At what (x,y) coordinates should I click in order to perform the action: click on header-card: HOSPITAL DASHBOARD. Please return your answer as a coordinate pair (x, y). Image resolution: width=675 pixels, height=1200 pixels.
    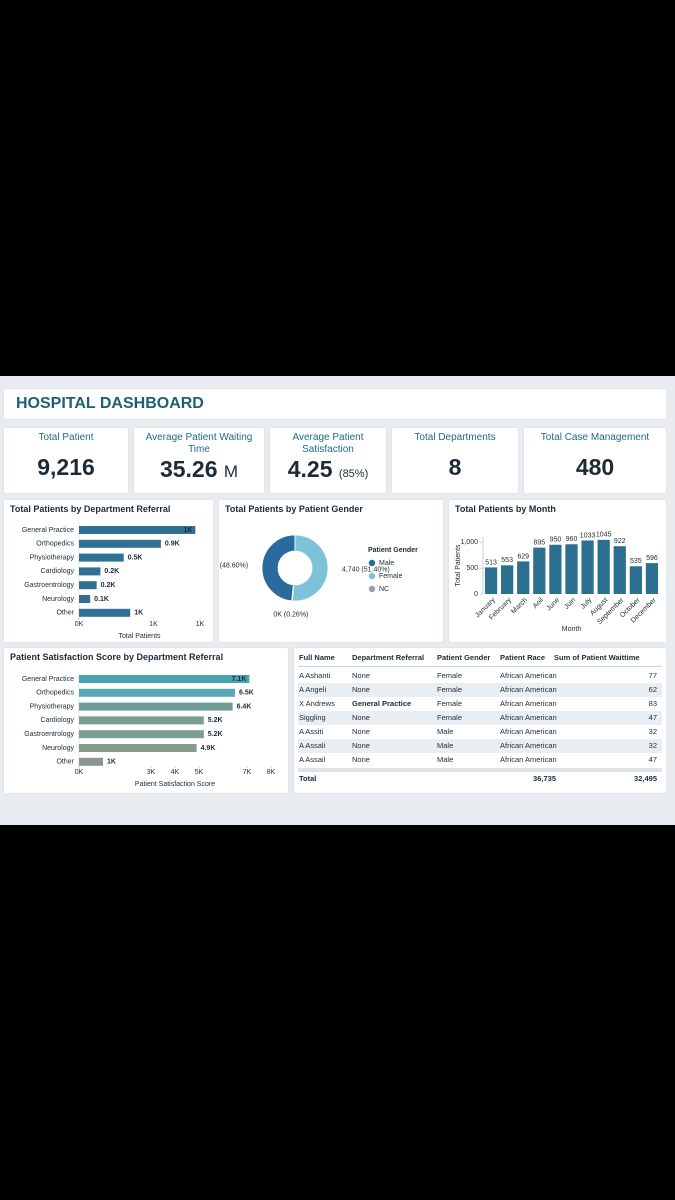
    Looking at the image, I should click on (335, 404).